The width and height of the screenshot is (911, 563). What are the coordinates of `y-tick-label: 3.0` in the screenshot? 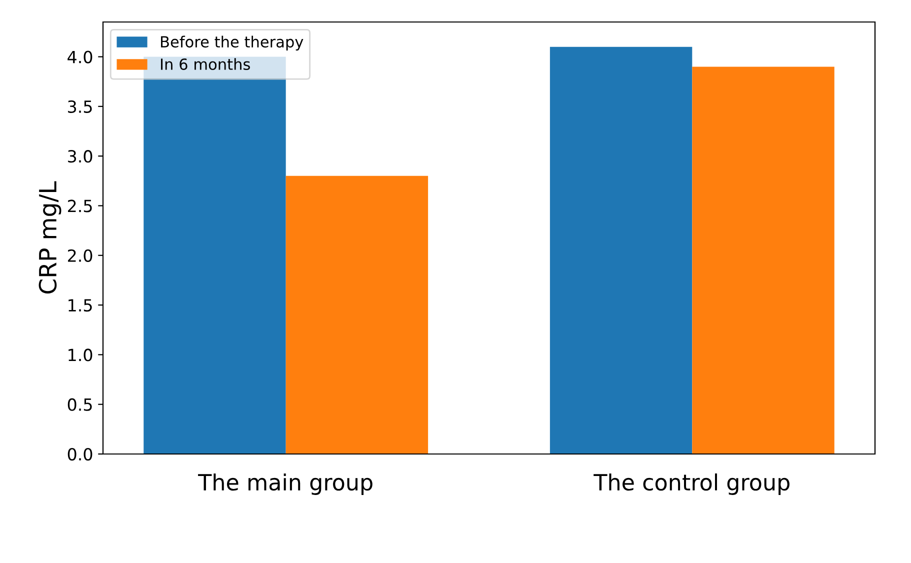 It's located at (80, 156).